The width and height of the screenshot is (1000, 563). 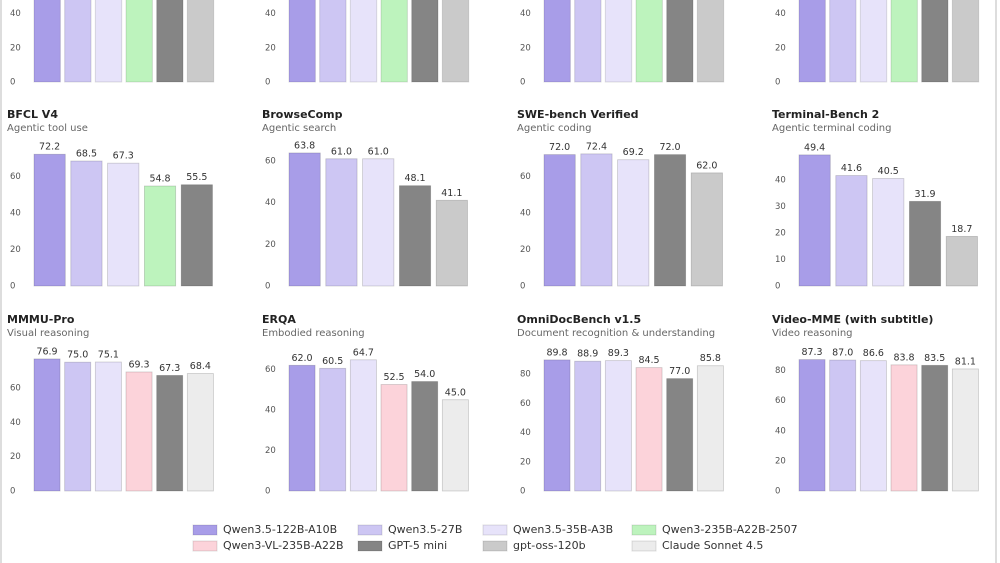 I want to click on chart-title: MMMU-Pro, so click(x=41, y=319).